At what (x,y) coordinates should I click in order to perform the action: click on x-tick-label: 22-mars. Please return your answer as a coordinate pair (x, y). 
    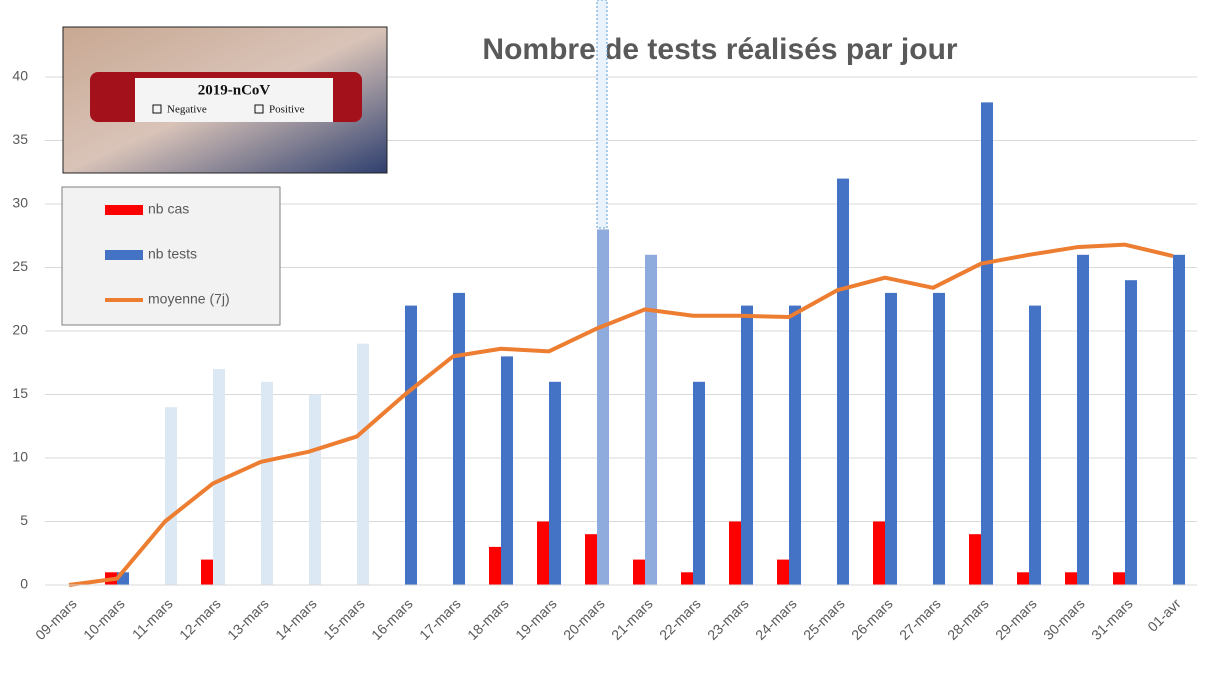
    Looking at the image, I should click on (680, 619).